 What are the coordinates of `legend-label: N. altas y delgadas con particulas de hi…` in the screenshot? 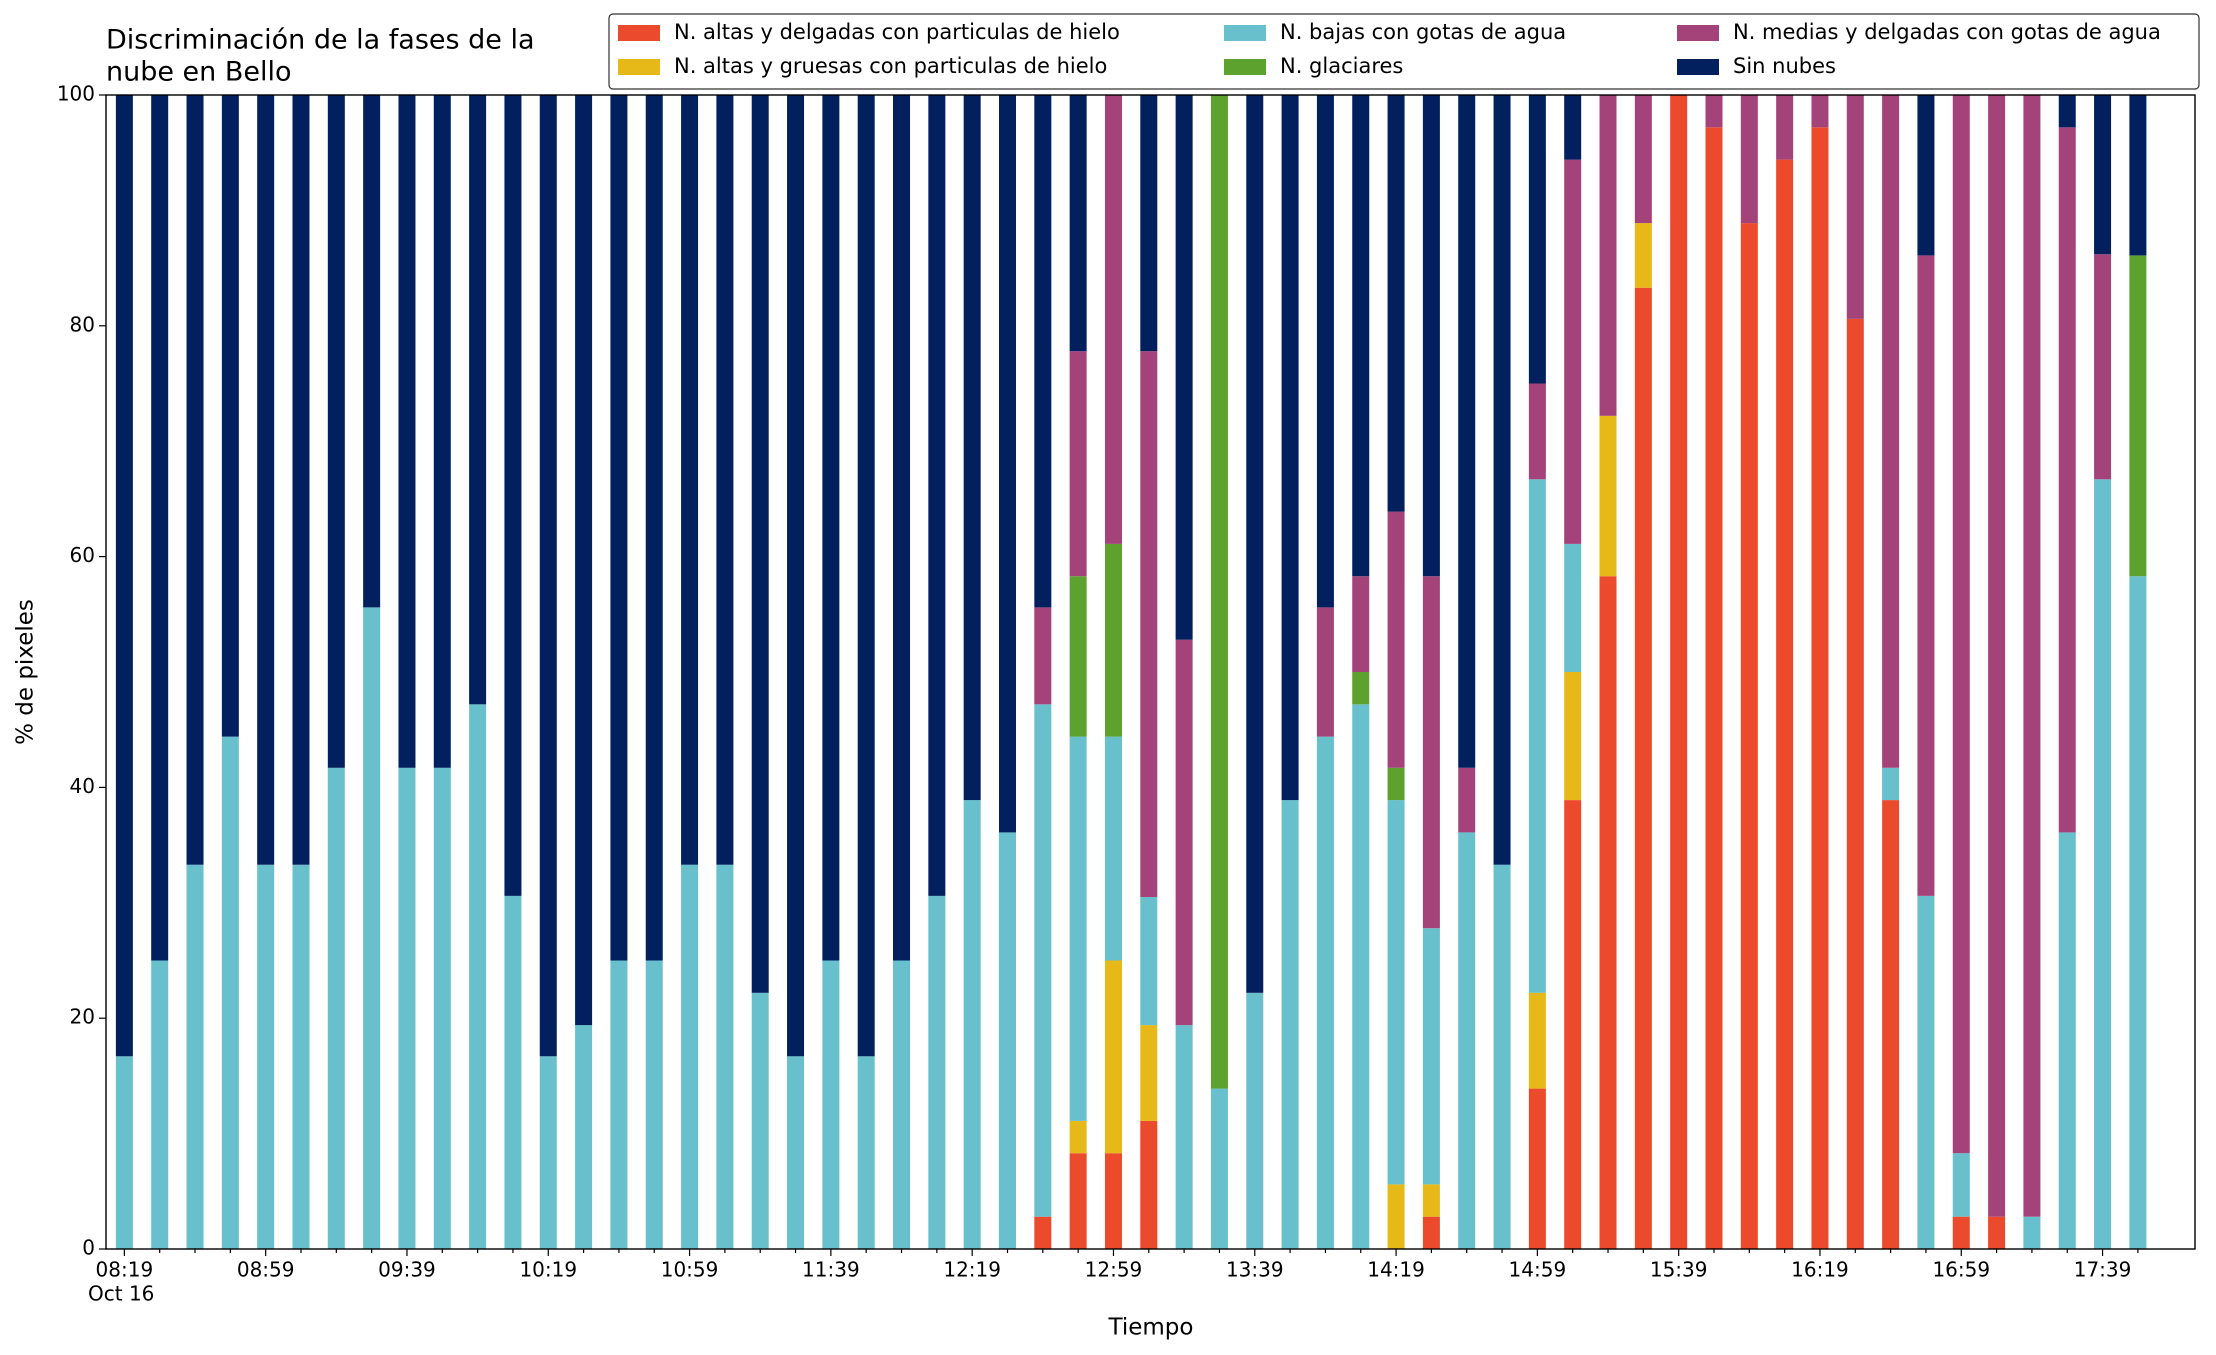 It's located at (897, 32).